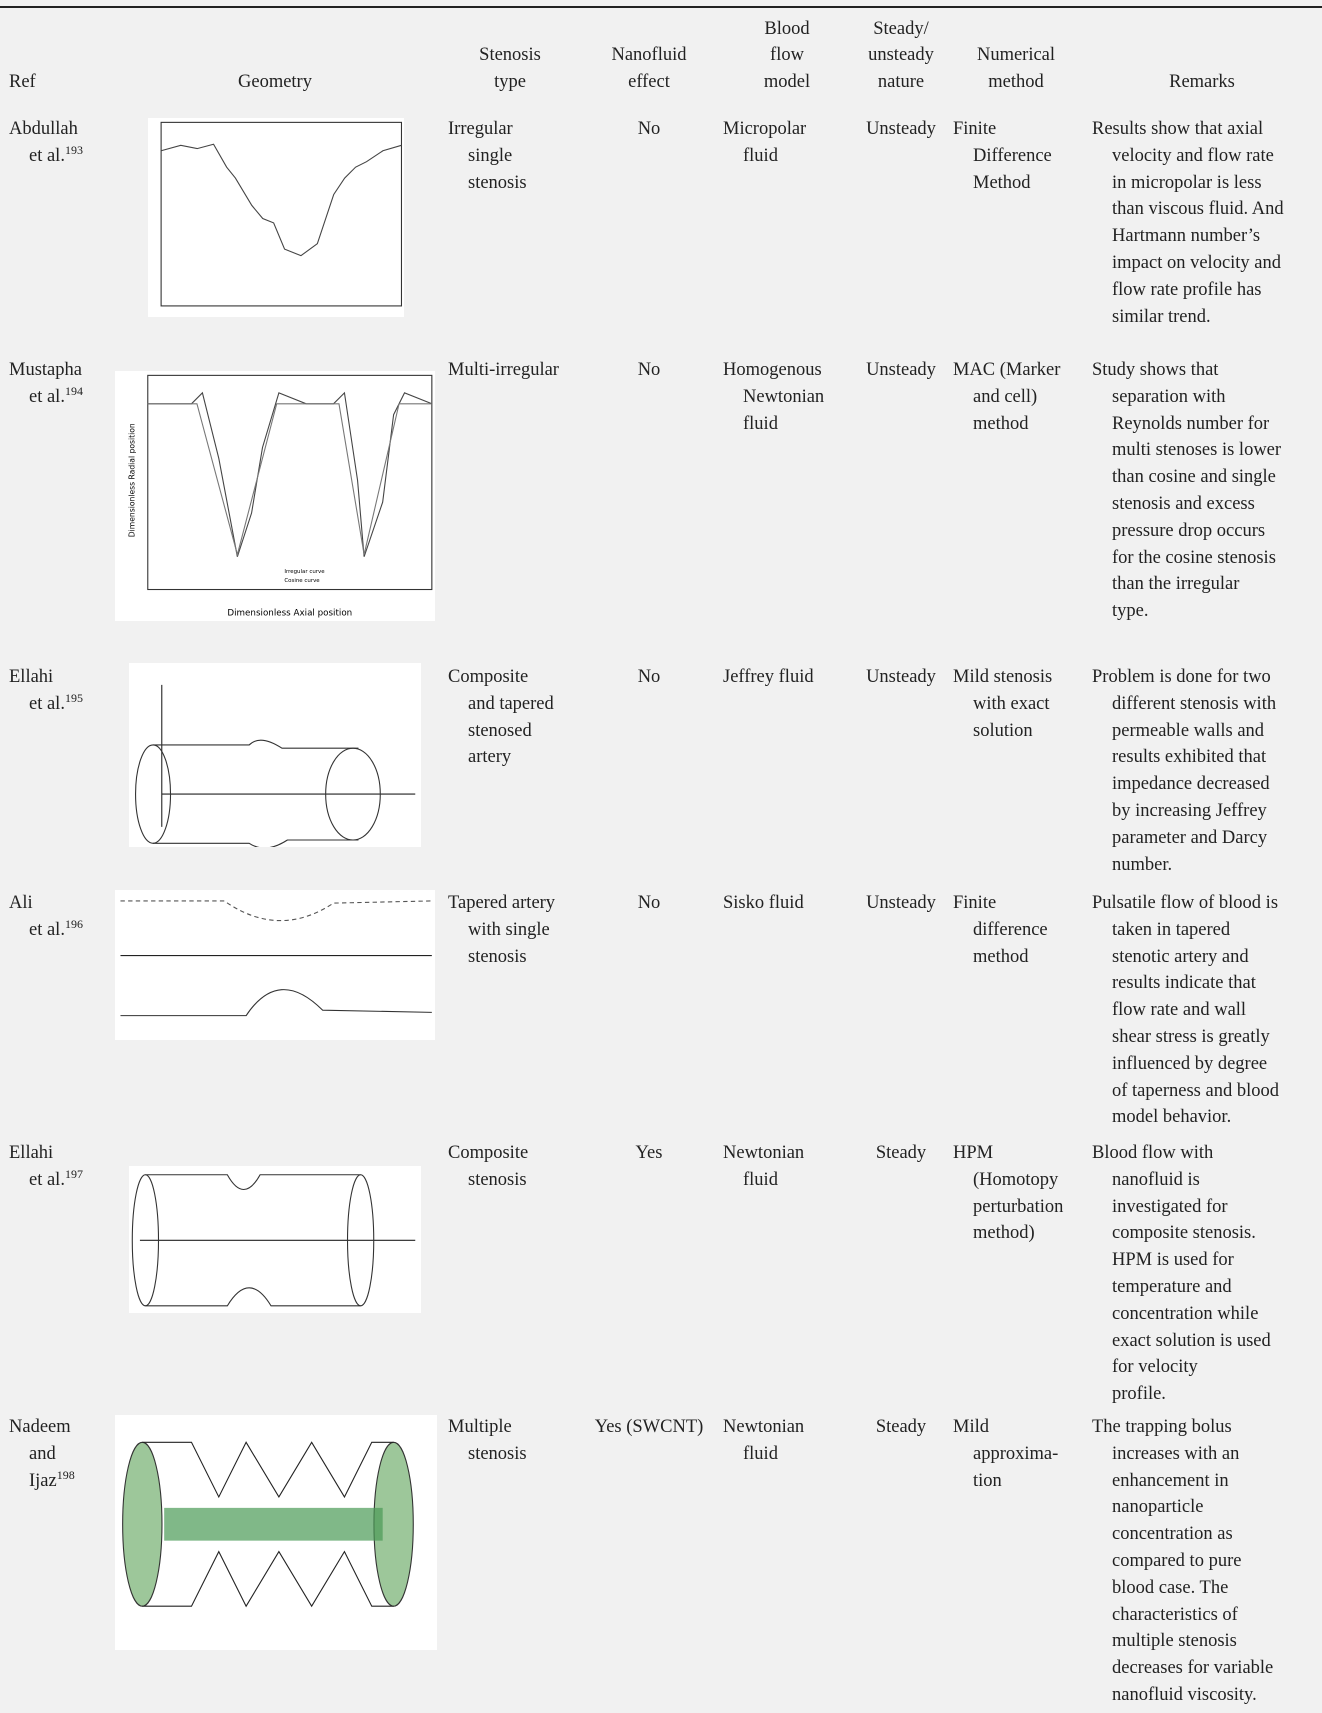 The width and height of the screenshot is (1322, 1713). Describe the element at coordinates (73, 923) in the screenshot. I see `citation: 196` at that location.